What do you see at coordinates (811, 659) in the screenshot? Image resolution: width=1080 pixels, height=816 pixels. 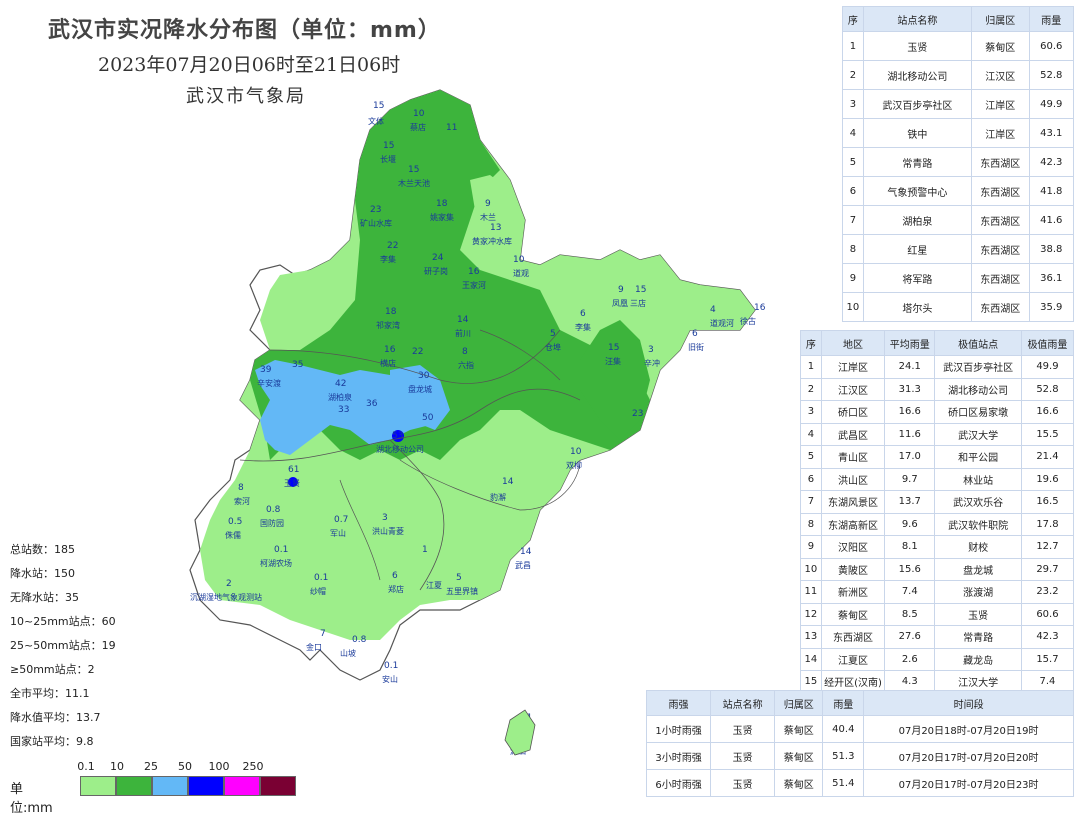 I see `table-cell: 14` at bounding box center [811, 659].